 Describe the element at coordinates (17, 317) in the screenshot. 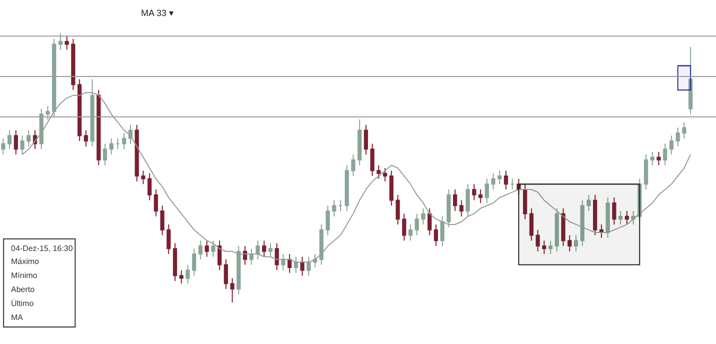

I see `text: MA` at that location.